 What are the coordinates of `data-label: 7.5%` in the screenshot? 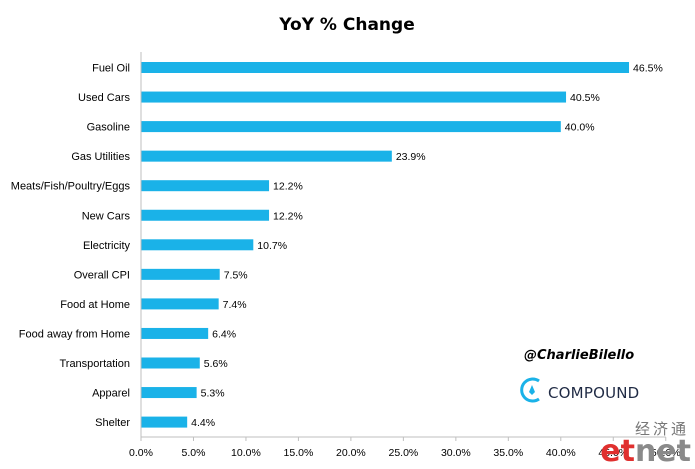 It's located at (236, 275).